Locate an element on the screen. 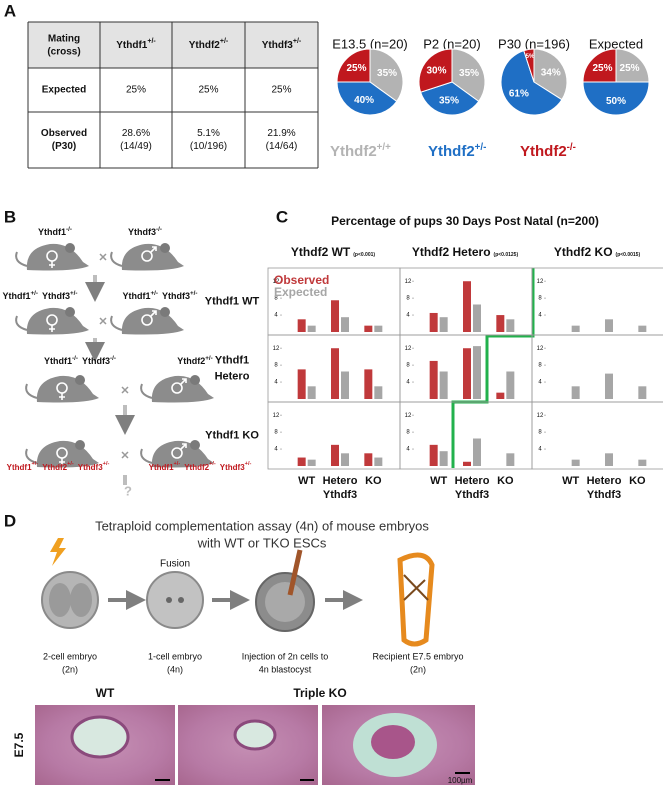 The height and width of the screenshot is (793, 663). table-cell: 25% is located at coordinates (208, 90).